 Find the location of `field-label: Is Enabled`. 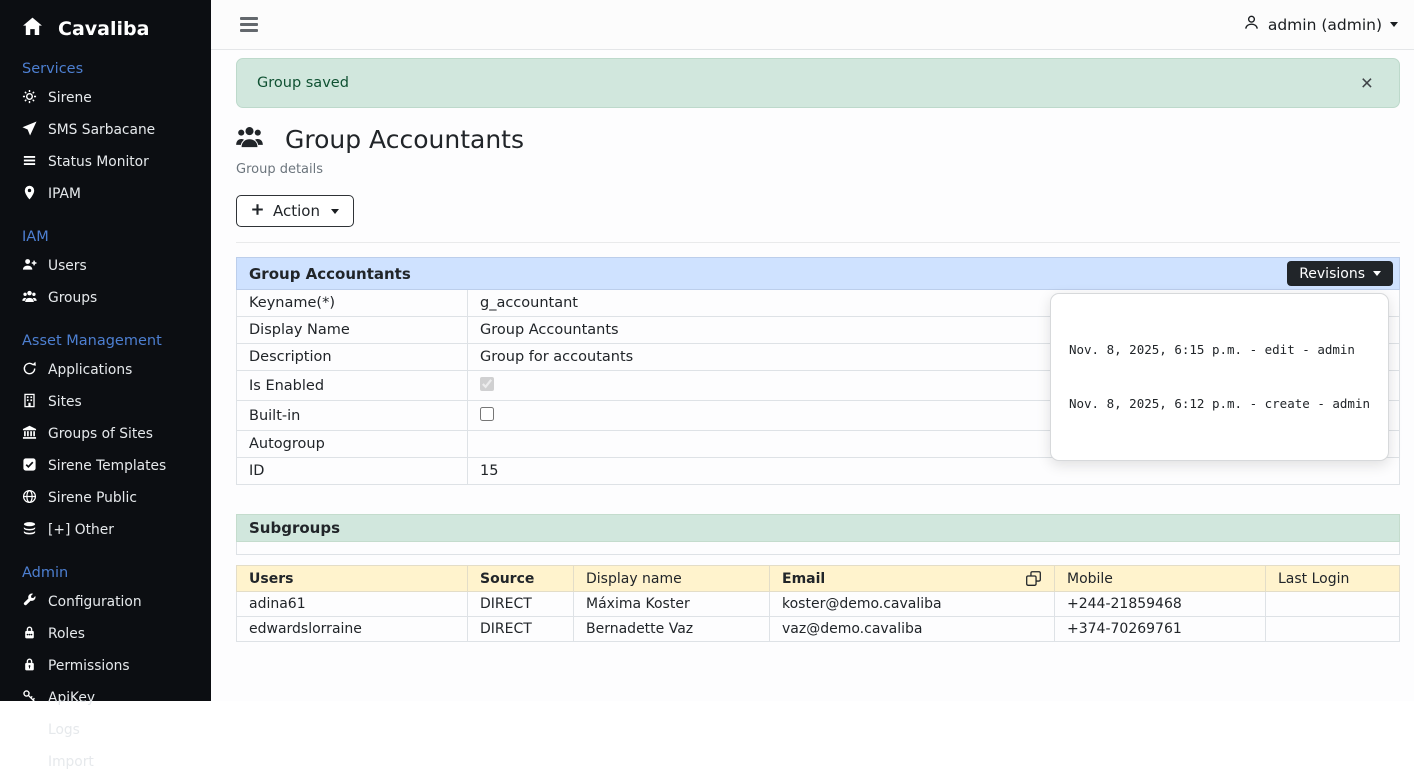

field-label: Is Enabled is located at coordinates (352, 385).